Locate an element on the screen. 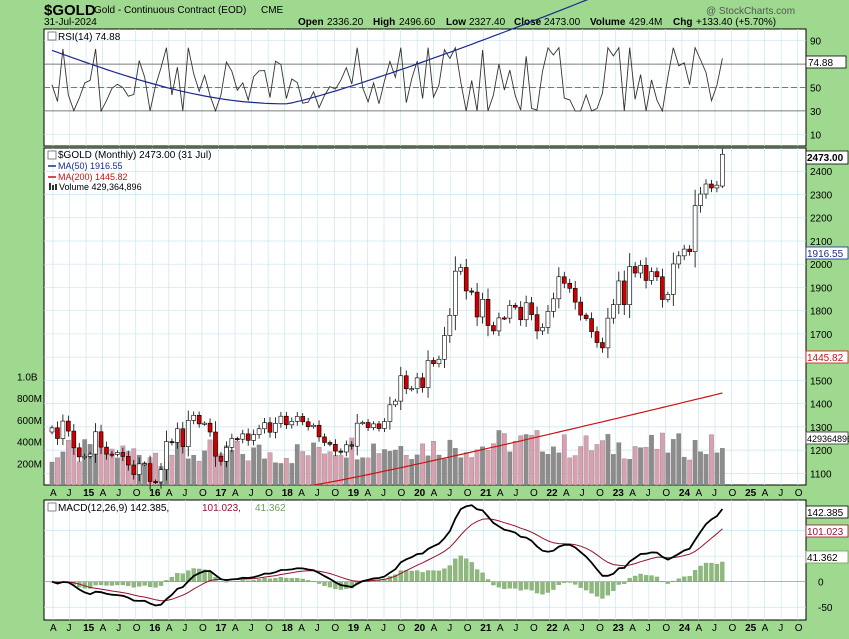 The height and width of the screenshot is (639, 849). volume-tick-label: 600M is located at coordinates (29, 421).